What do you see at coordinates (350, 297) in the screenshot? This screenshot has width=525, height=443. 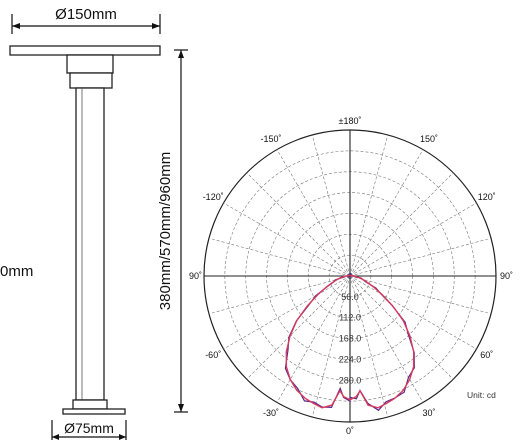 I see `candela-level-label: 56.0` at bounding box center [350, 297].